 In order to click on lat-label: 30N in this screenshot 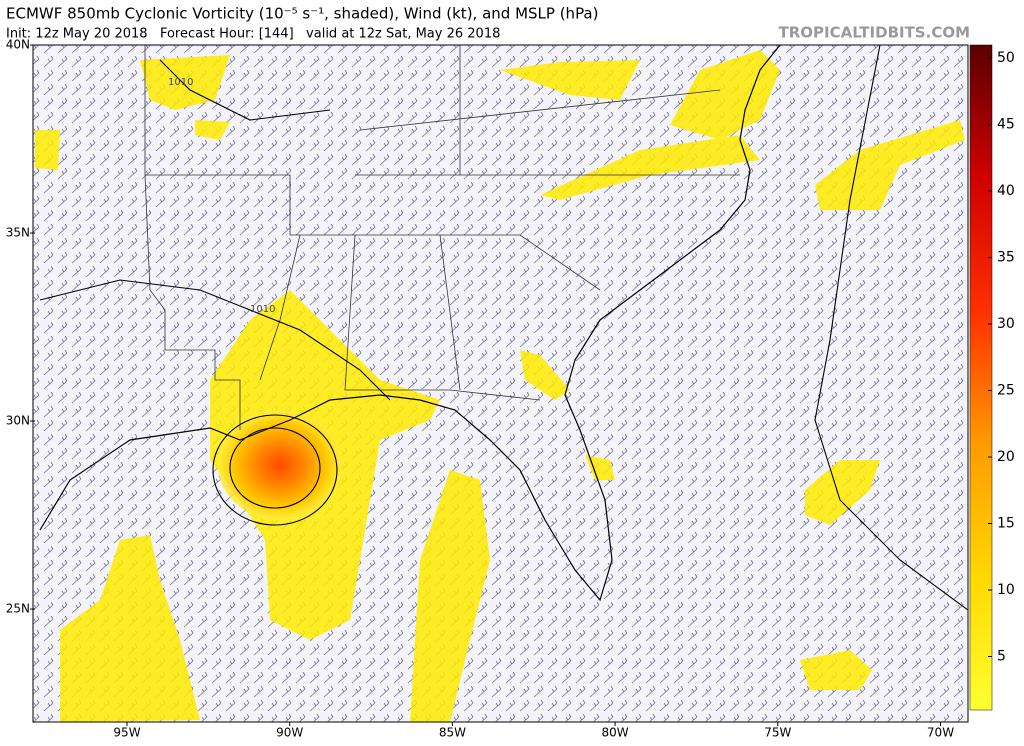, I will do `click(18, 421)`.